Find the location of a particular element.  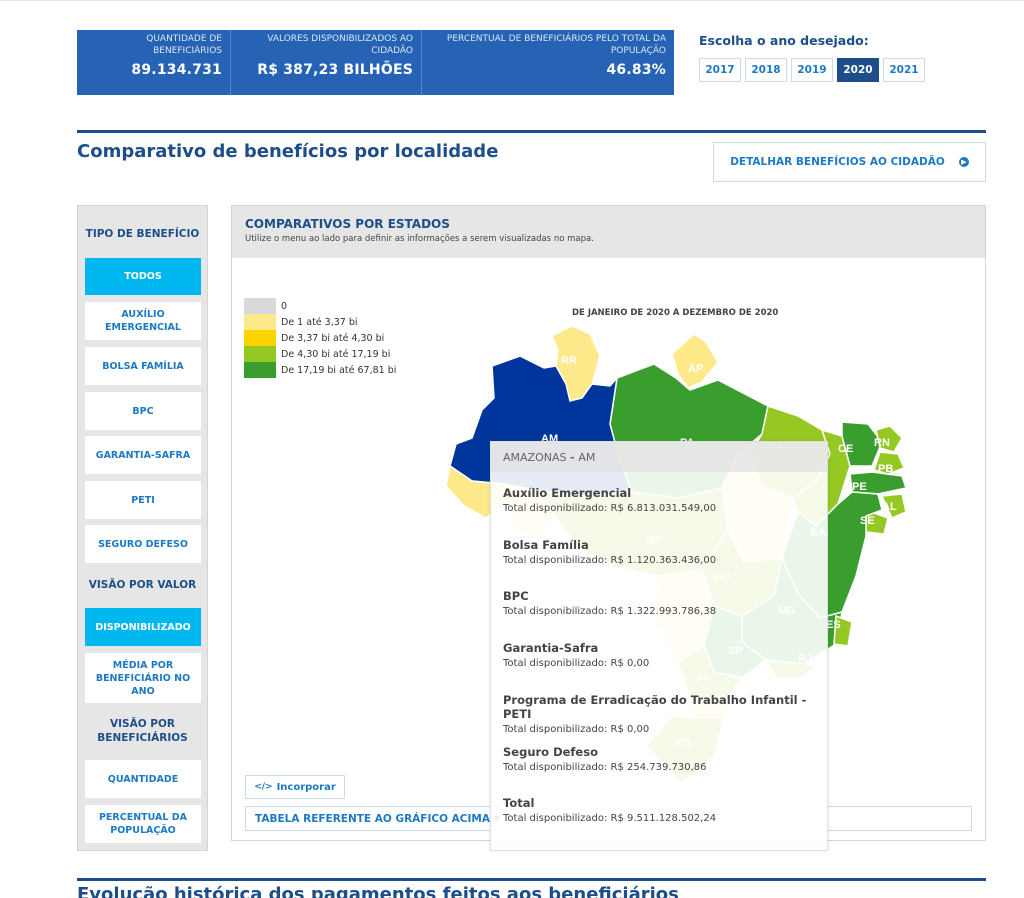

map-panel-title: COMPARATIVOS POR ESTADOS is located at coordinates (347, 224).